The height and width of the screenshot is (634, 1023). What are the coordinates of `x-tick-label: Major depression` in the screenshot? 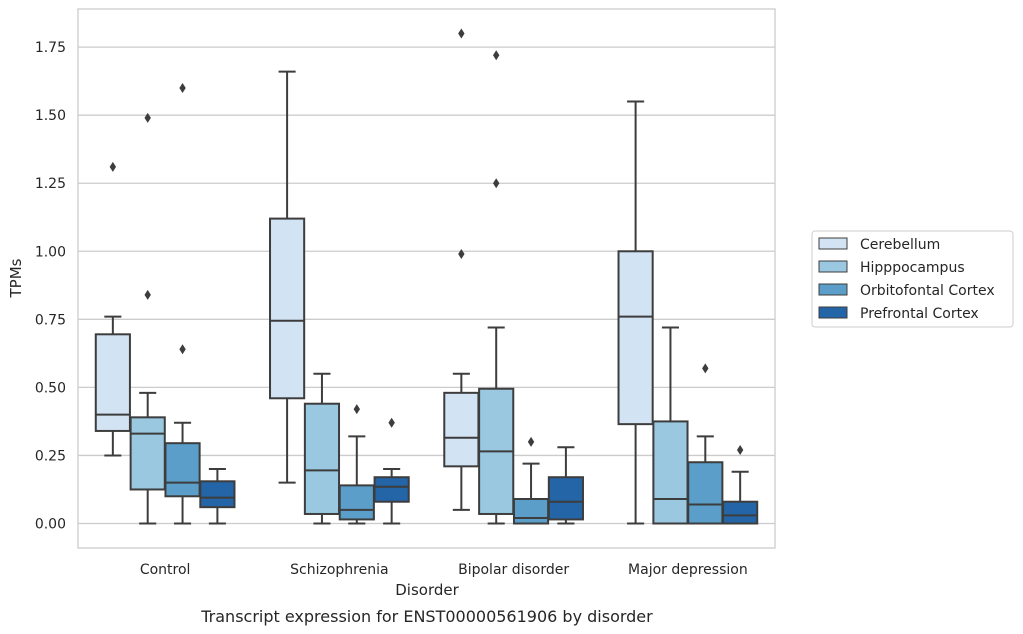 It's located at (688, 570).